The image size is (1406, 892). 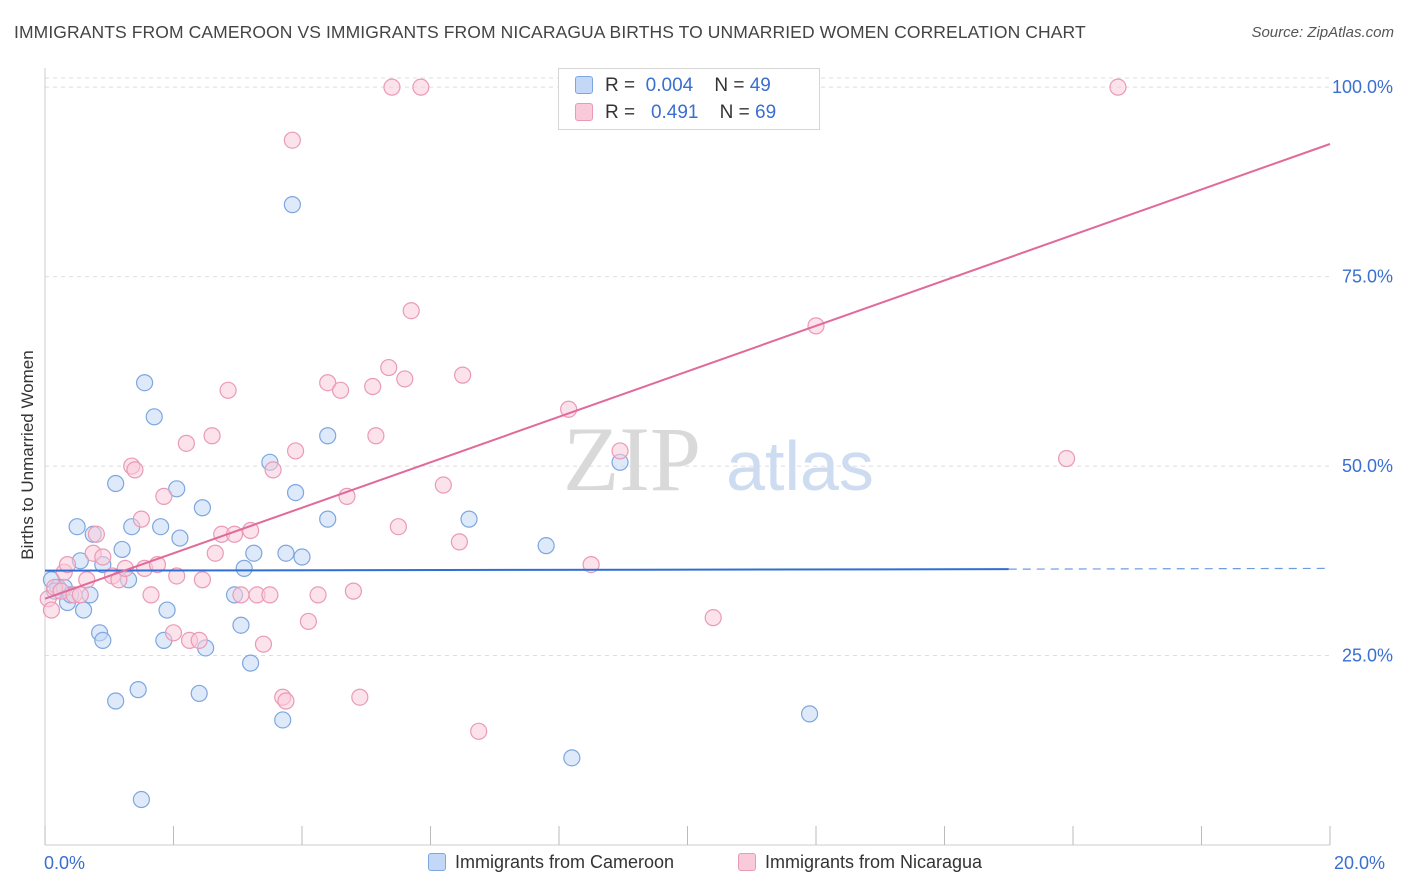 What do you see at coordinates (1362, 371) in the screenshot?
I see `y-tick-labels: 25.0% 50.0% 75.0% 100.0%` at bounding box center [1362, 371].